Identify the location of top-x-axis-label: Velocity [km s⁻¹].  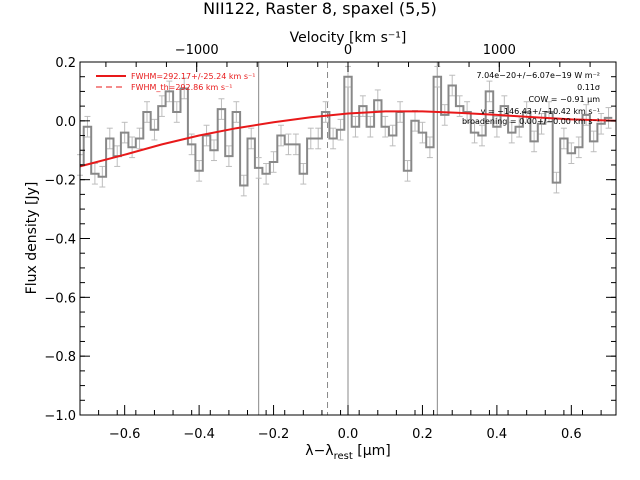
(348, 38).